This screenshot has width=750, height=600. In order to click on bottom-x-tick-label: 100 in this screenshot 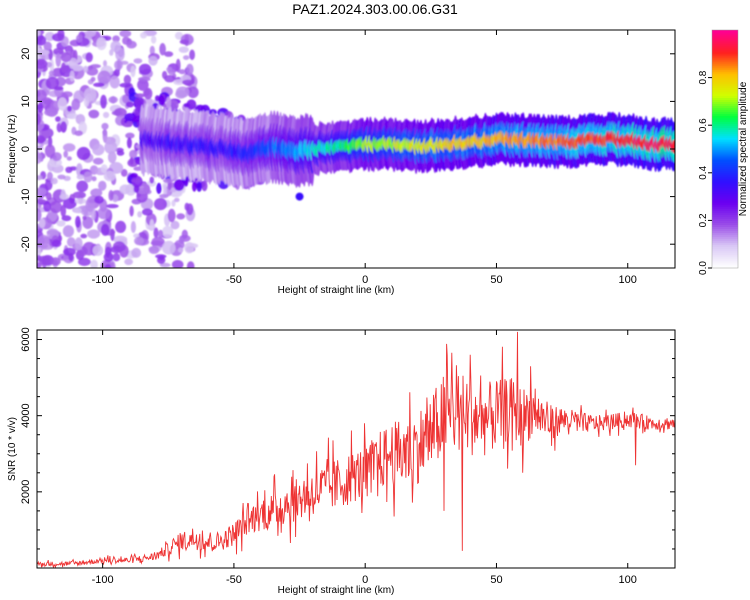, I will do `click(628, 580)`.